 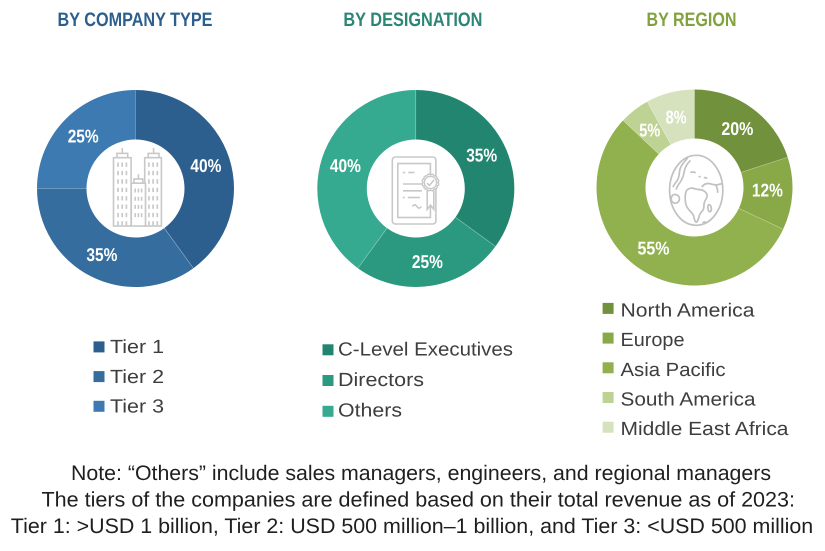 What do you see at coordinates (653, 340) in the screenshot?
I see `svg-text: Europe` at bounding box center [653, 340].